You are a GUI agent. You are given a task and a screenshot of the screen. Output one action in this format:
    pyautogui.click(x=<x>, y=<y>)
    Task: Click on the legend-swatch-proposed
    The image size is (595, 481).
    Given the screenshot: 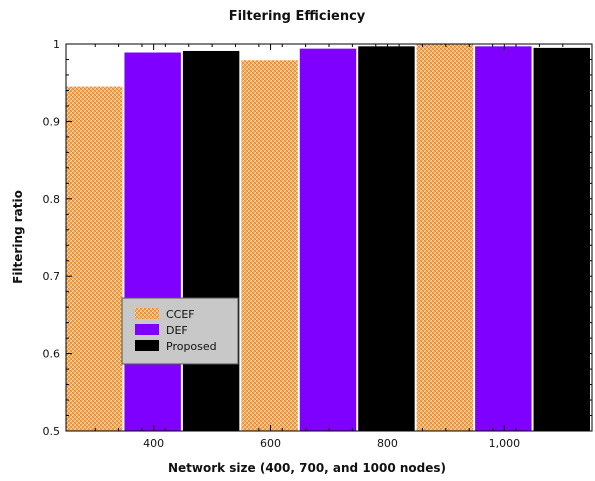 What is the action you would take?
    pyautogui.click(x=147, y=345)
    